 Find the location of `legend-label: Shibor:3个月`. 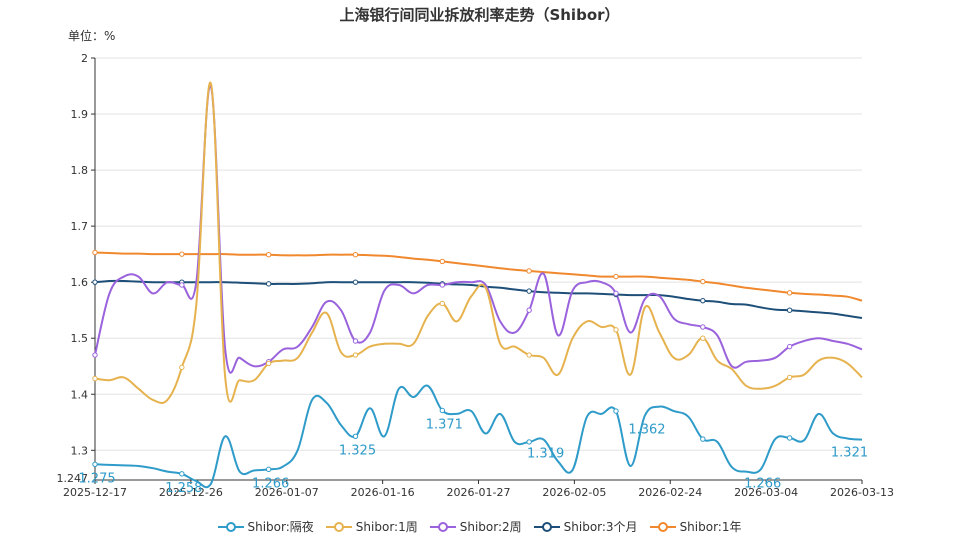

legend-label: Shibor:3个月 is located at coordinates (600, 527).